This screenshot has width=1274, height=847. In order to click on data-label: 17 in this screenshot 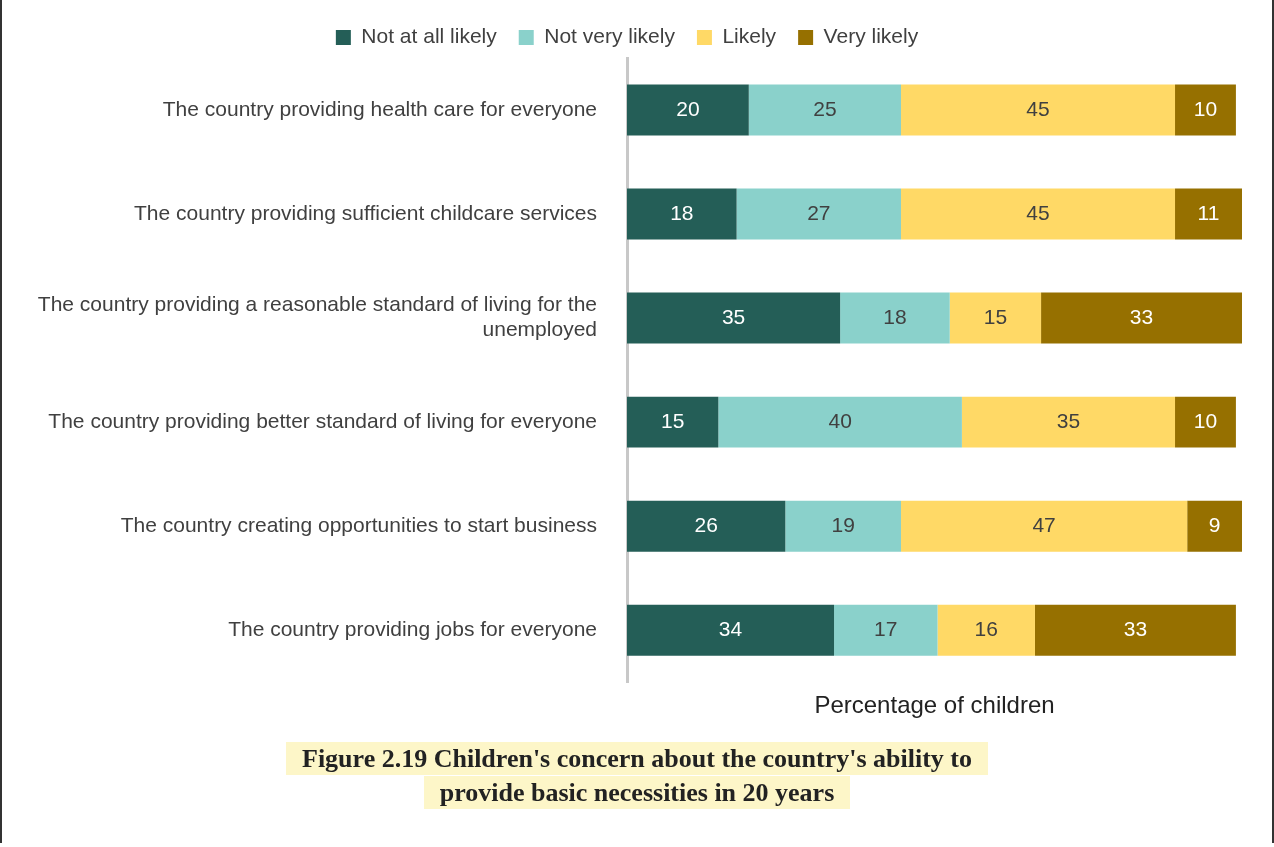, I will do `click(886, 628)`.